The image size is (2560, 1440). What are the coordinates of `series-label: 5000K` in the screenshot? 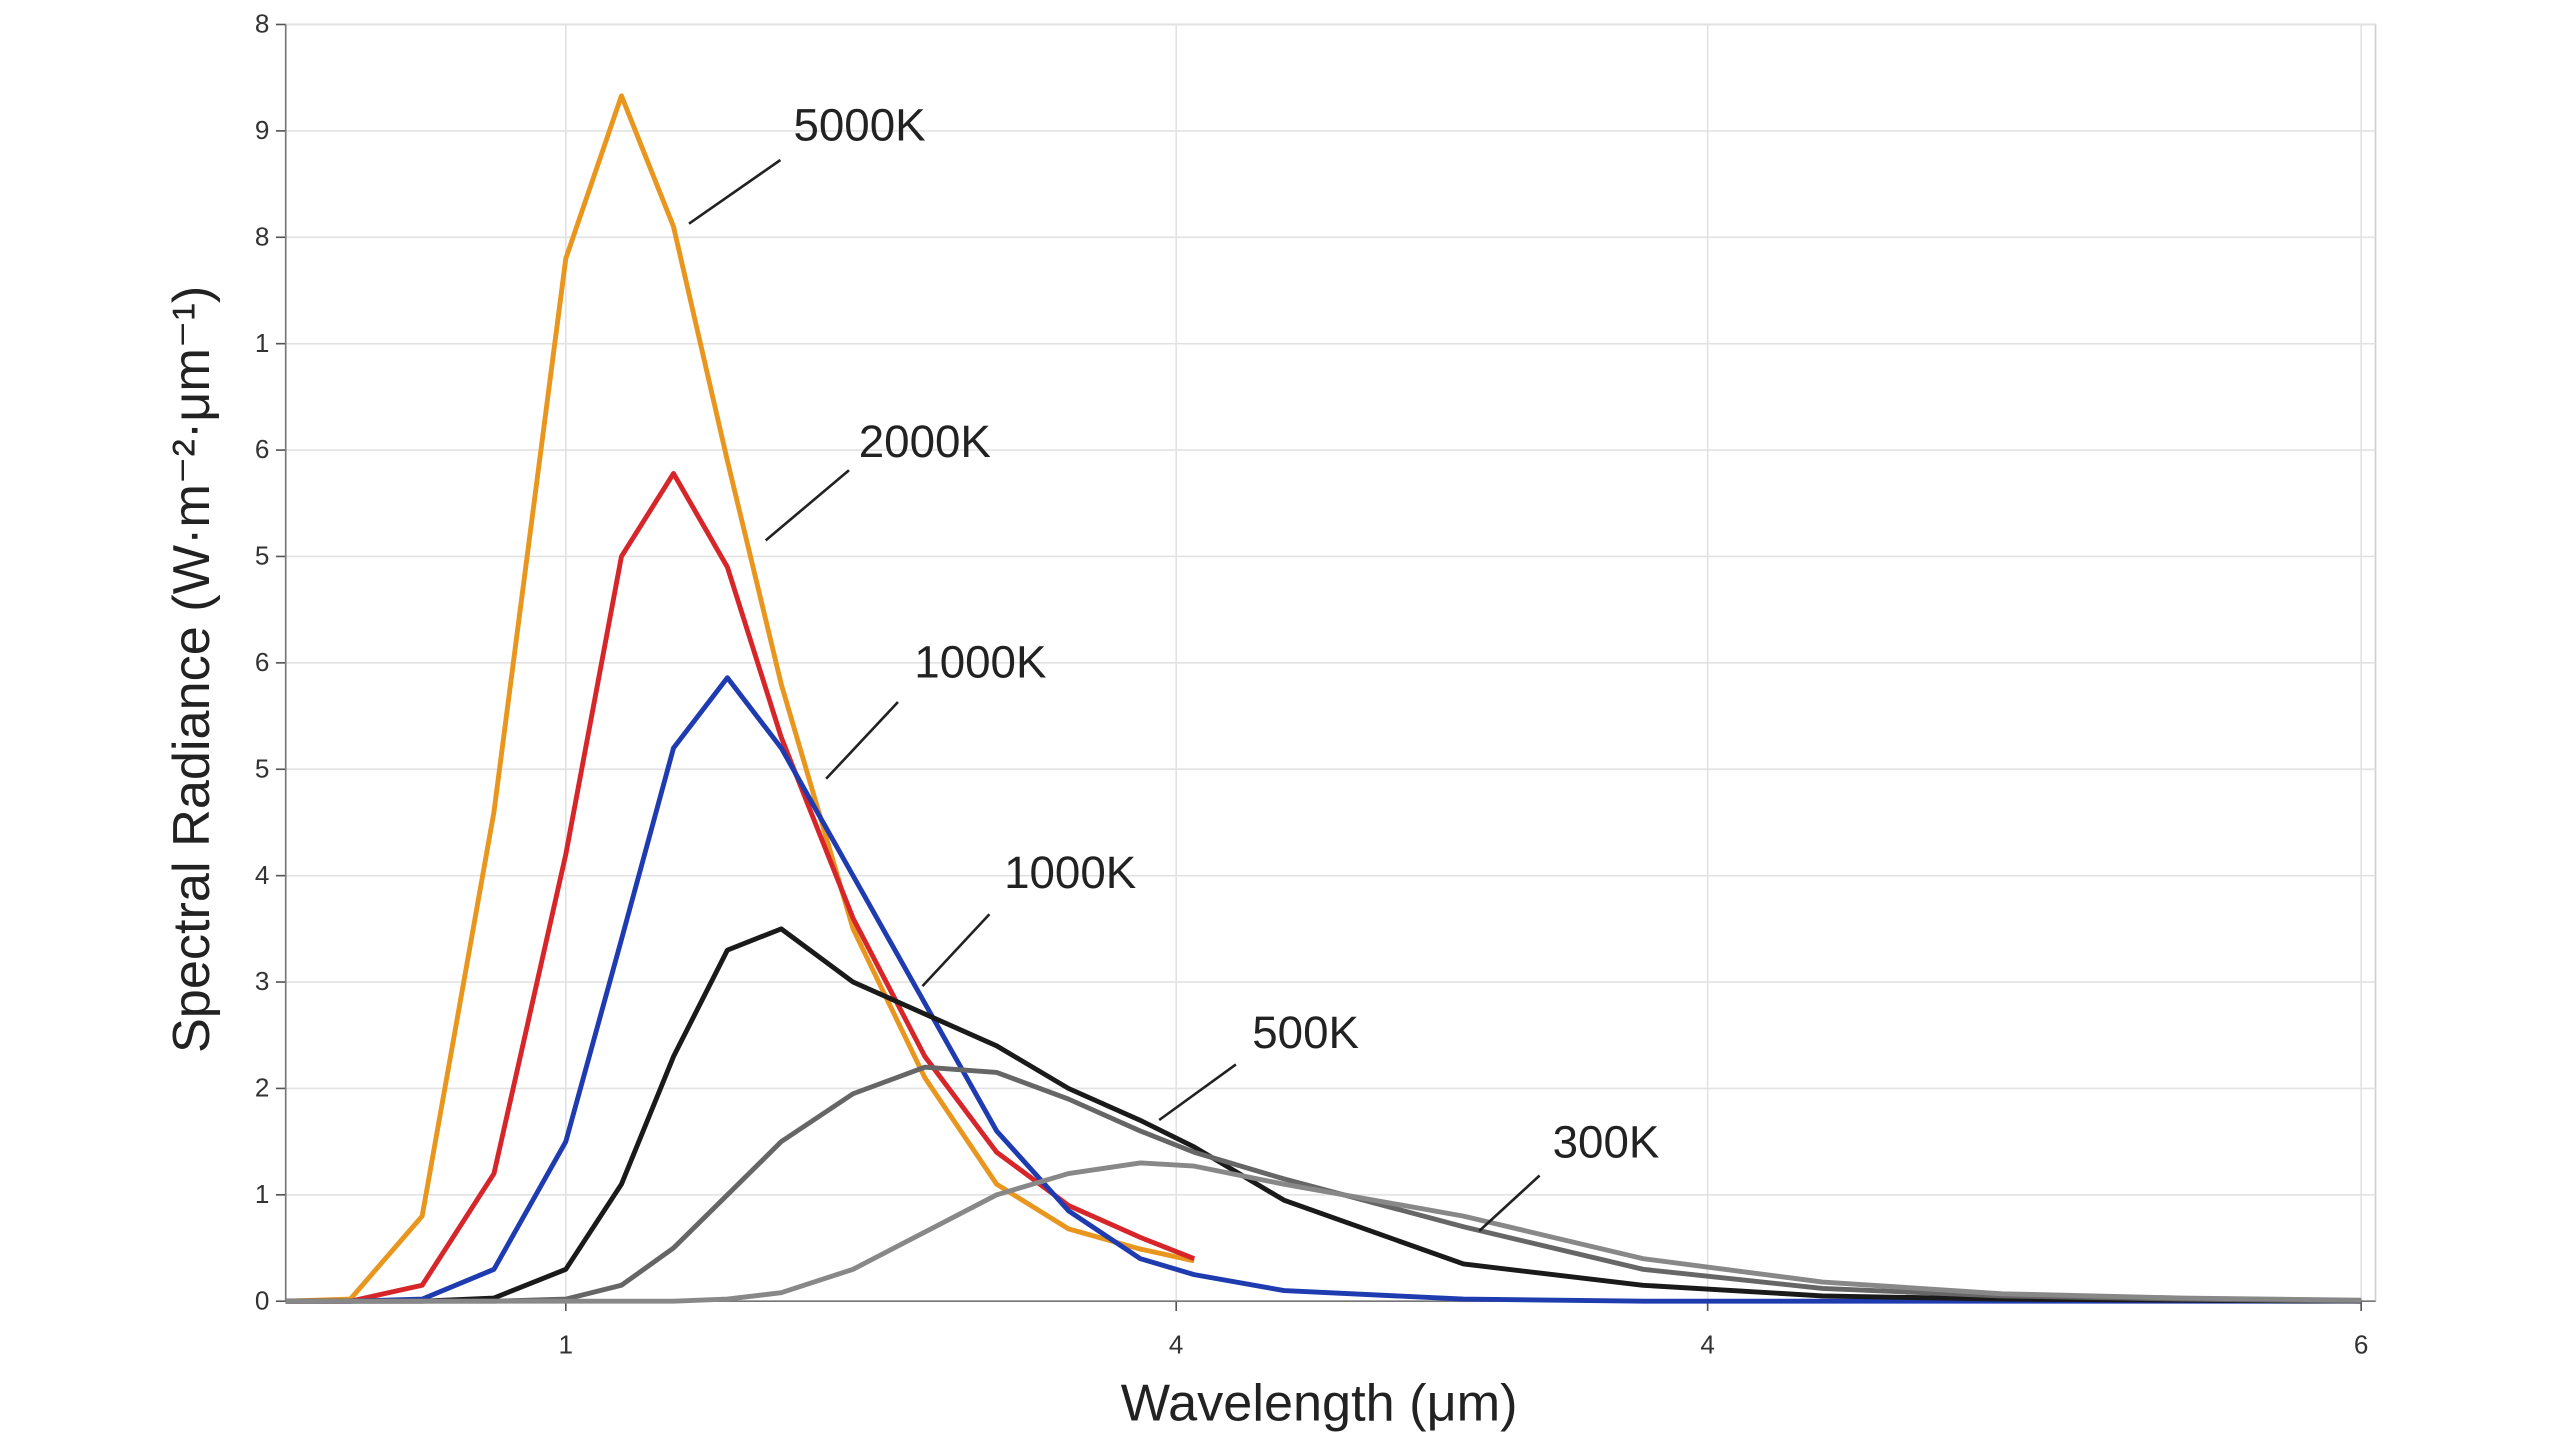 It's located at (859, 124).